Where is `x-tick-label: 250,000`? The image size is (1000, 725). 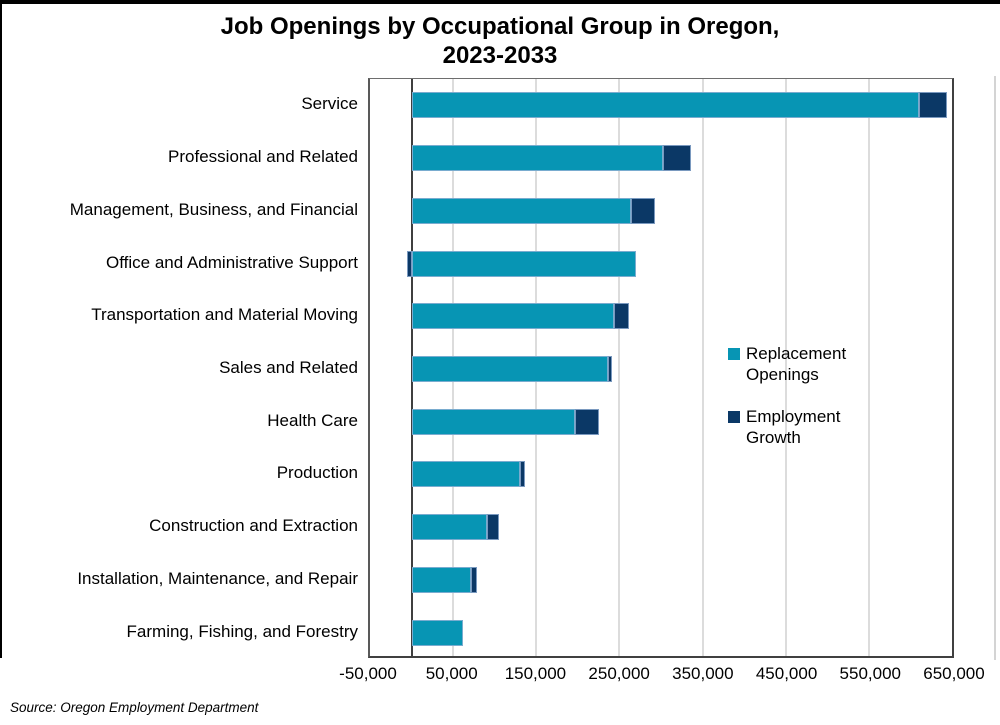 x-tick-label: 250,000 is located at coordinates (619, 673).